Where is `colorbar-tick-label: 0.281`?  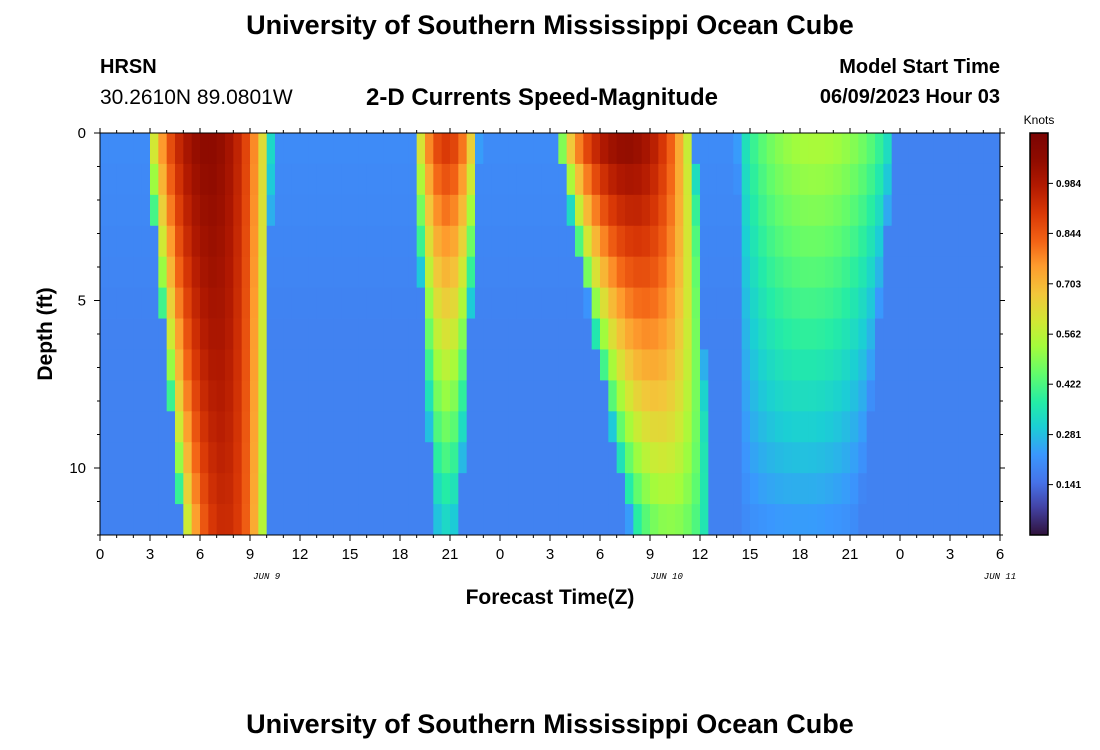 colorbar-tick-label: 0.281 is located at coordinates (1068, 435).